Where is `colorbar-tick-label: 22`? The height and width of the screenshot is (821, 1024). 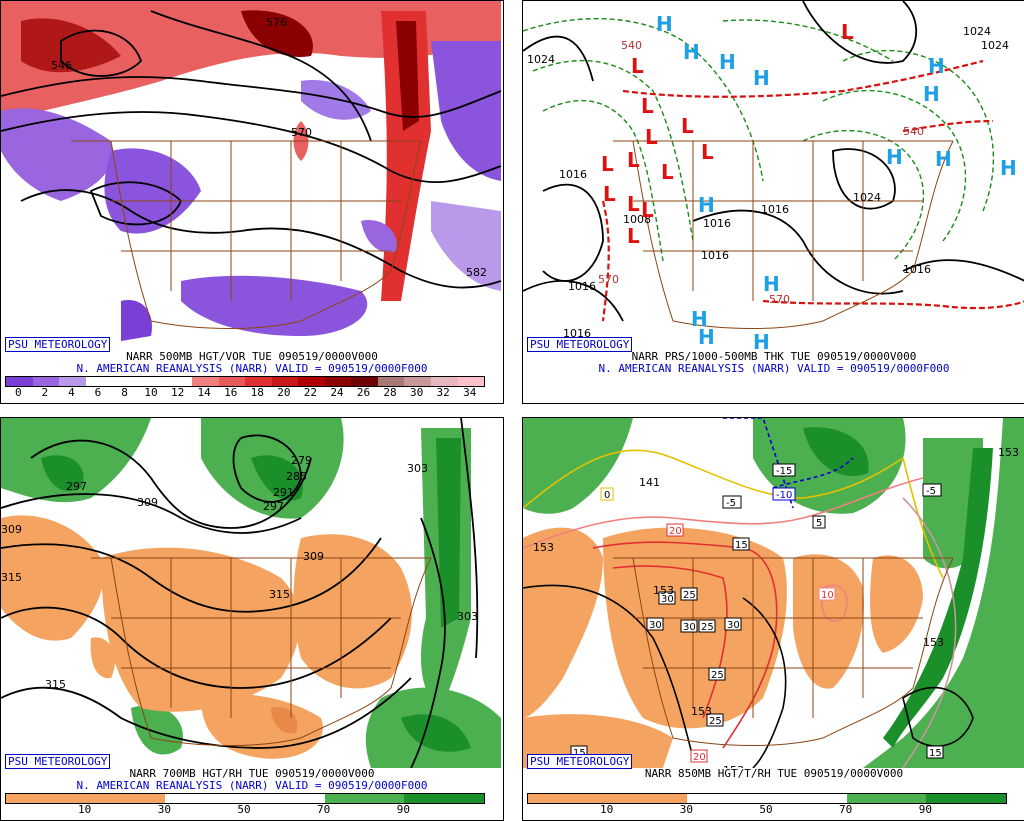
colorbar-tick-label: 22 is located at coordinates (310, 392).